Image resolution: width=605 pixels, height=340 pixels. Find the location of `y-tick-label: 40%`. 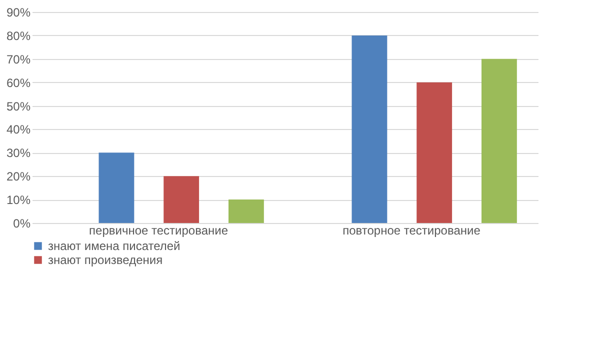

y-tick-label: 40% is located at coordinates (18, 129).